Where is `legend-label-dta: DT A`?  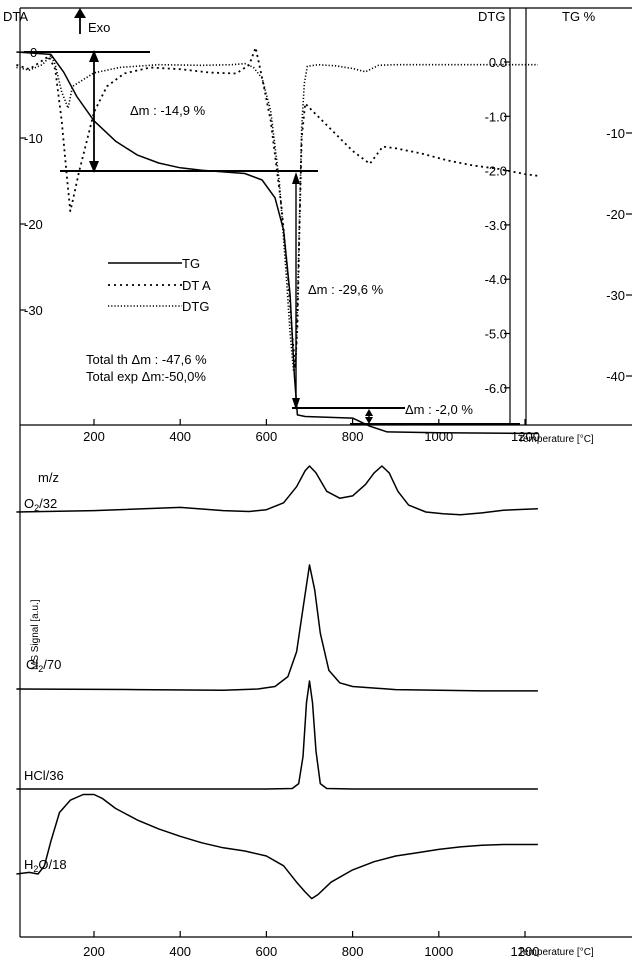
legend-label-dta: DT A is located at coordinates (196, 285).